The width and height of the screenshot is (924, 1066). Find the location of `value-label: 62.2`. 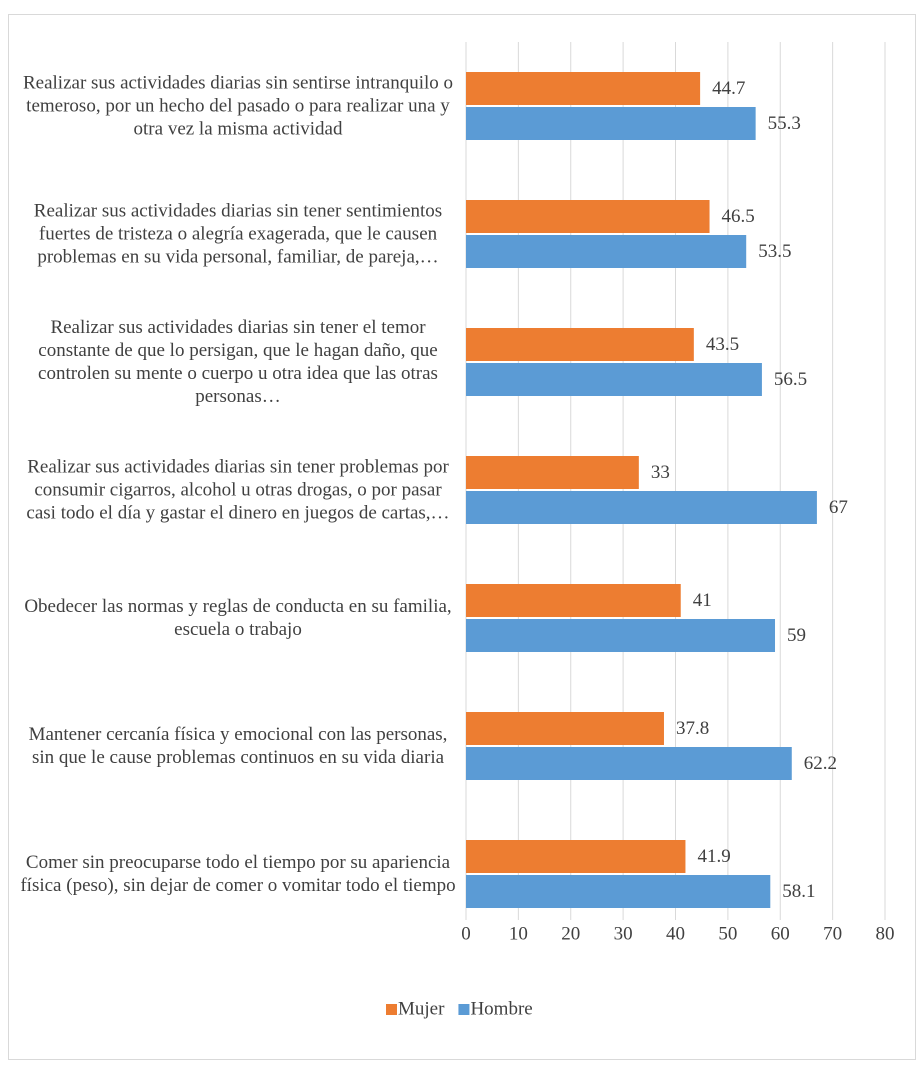

value-label: 62.2 is located at coordinates (820, 763).